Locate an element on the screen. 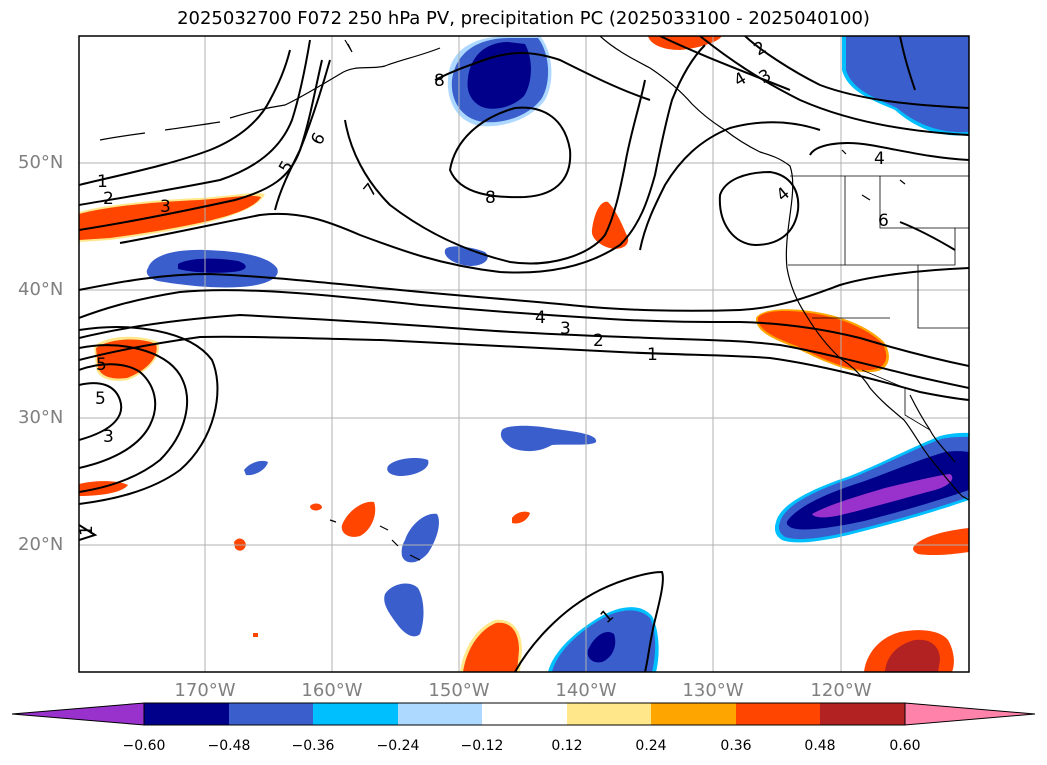 This screenshot has width=1047, height=765. colorbar-tick: −0.36 is located at coordinates (313, 746).